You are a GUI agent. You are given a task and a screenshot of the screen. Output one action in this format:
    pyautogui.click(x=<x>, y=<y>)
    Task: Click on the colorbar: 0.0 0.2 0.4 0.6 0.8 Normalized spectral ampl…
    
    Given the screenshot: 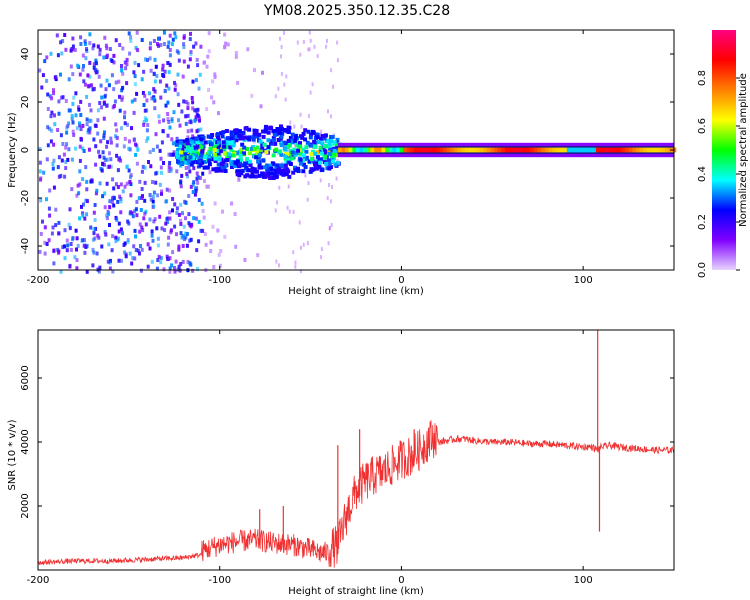 What is the action you would take?
    pyautogui.click(x=723, y=154)
    